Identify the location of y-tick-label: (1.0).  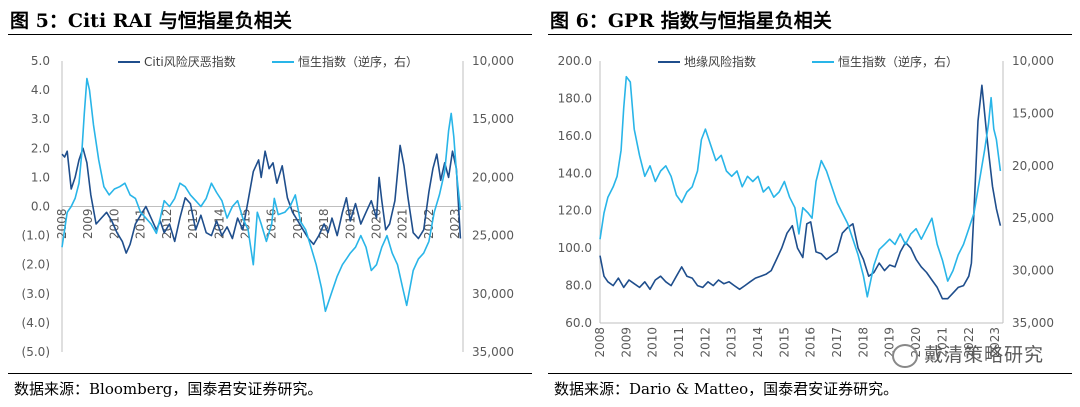
(36, 236).